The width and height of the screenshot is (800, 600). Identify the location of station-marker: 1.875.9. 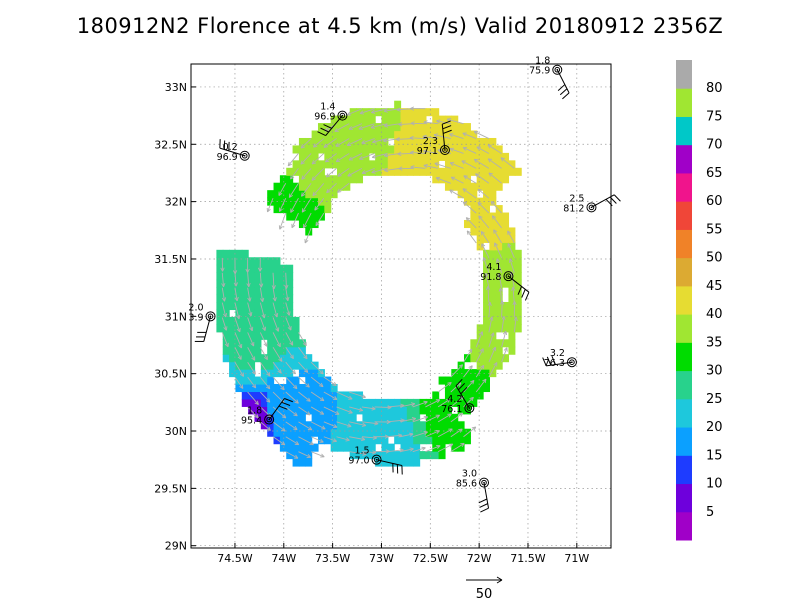
(549, 78).